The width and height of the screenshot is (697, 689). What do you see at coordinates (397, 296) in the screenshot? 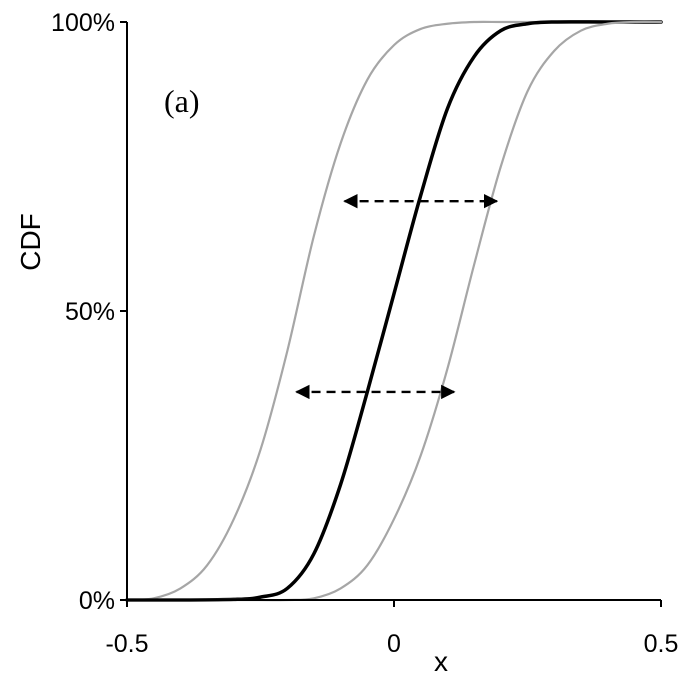
I see `arrow-layer` at bounding box center [397, 296].